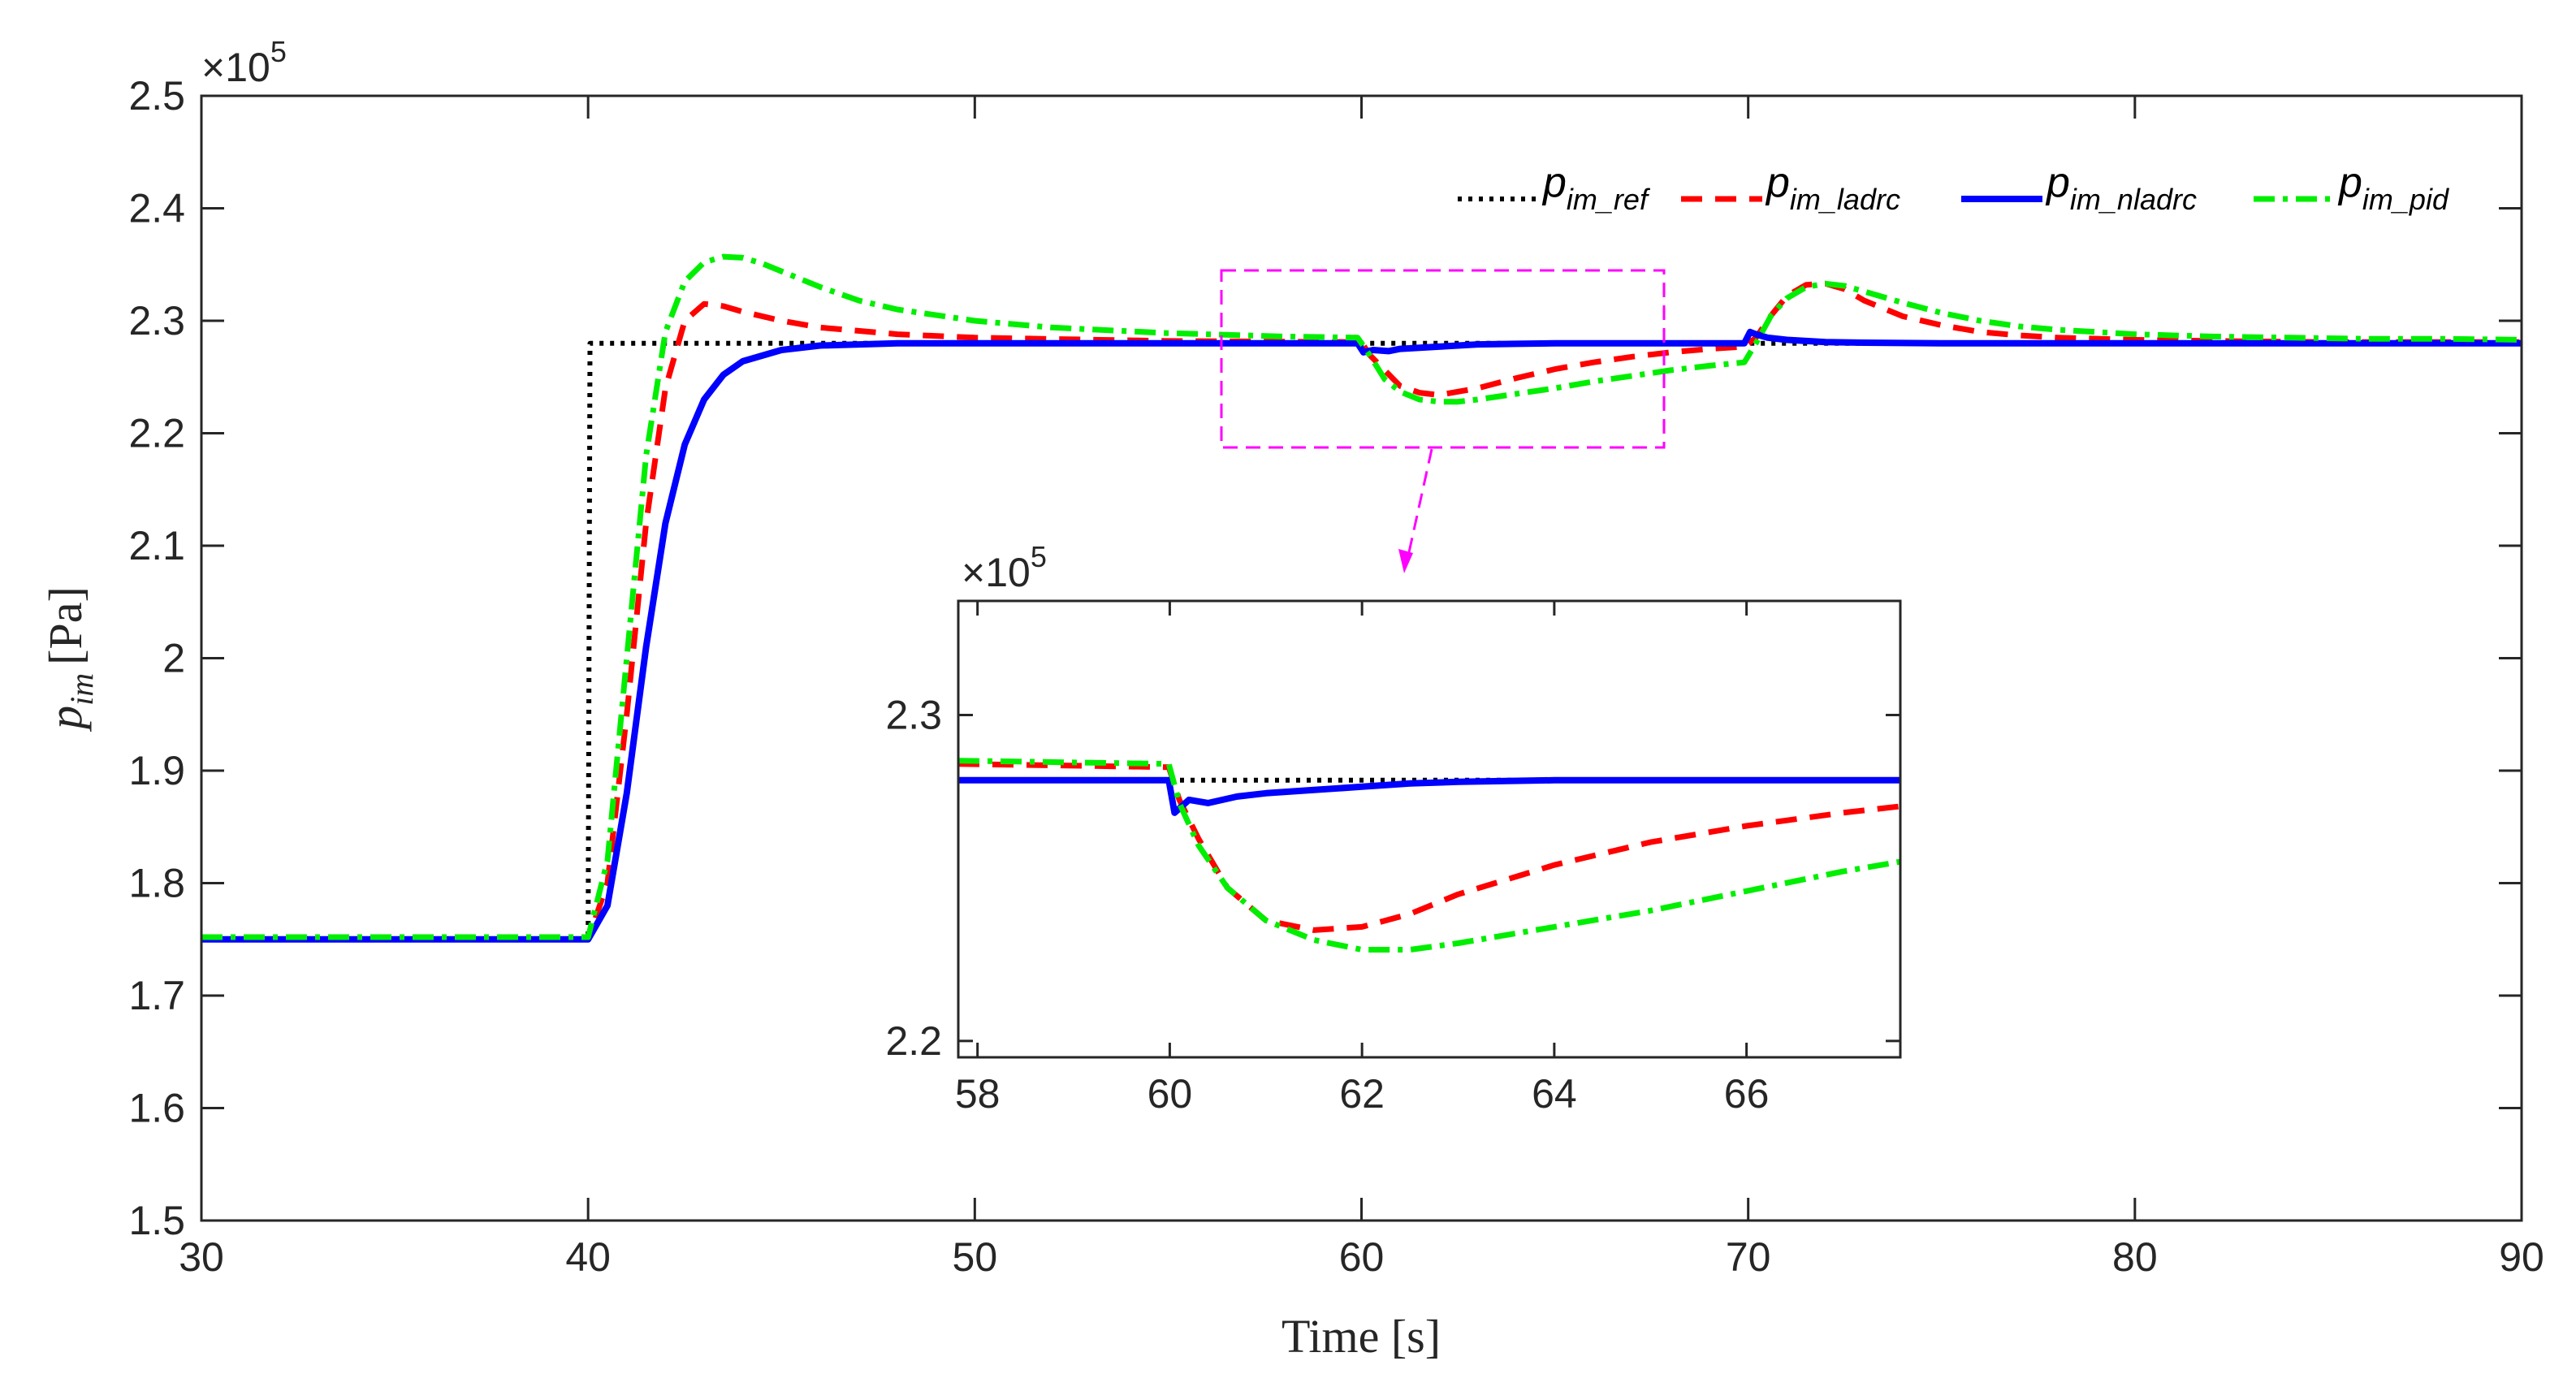 The height and width of the screenshot is (1387, 2576). Describe the element at coordinates (173, 658) in the screenshot. I see `main-y-tick-label: 2` at that location.